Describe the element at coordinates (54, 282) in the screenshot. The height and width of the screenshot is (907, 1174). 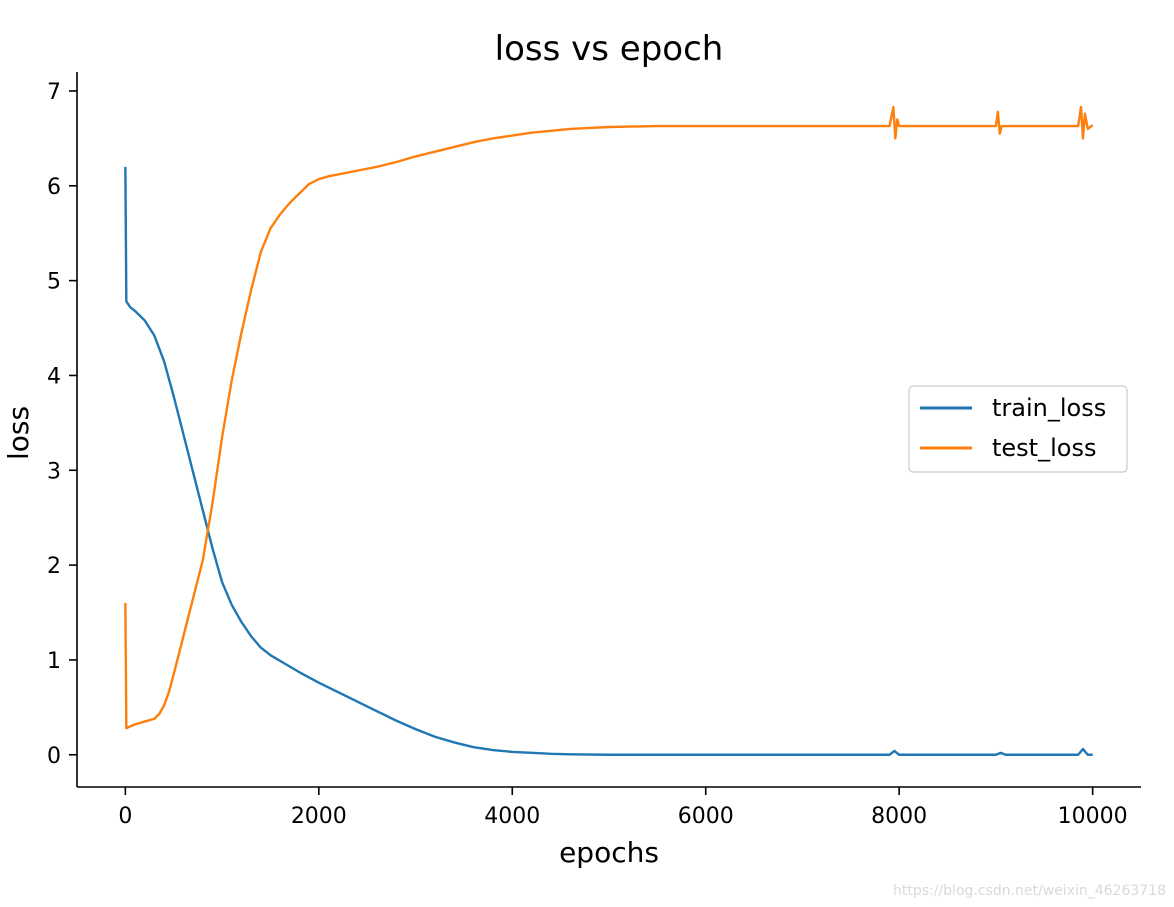
I see `y-tick-label: 5` at that location.